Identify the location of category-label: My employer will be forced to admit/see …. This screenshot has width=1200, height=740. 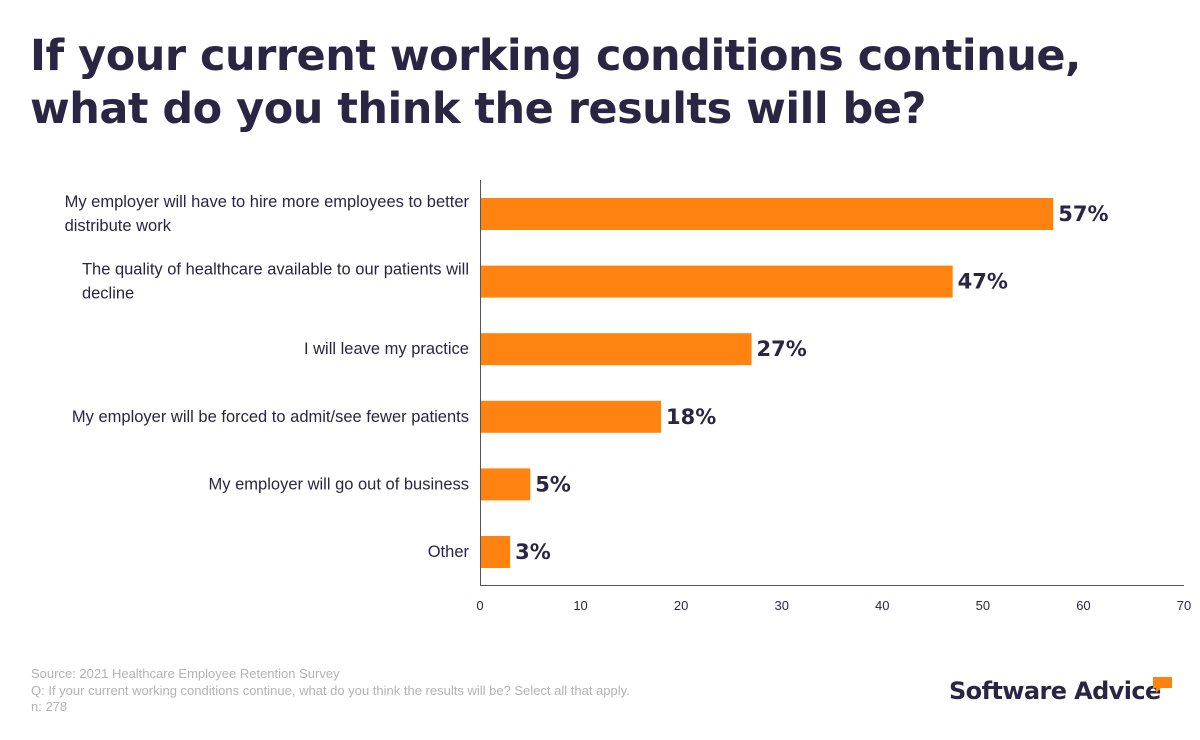
(270, 417).